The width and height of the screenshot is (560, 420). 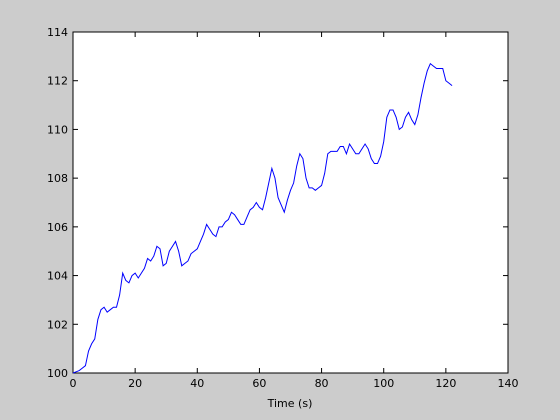 What do you see at coordinates (290, 403) in the screenshot?
I see `x-axis-label: Time (s)` at bounding box center [290, 403].